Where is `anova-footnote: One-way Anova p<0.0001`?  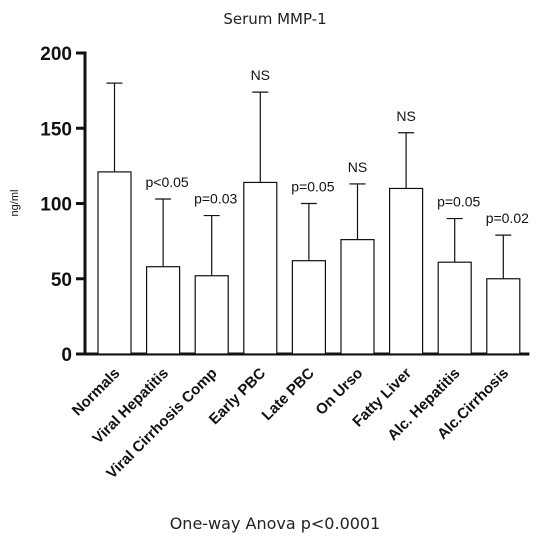 anova-footnote: One-way Anova p<0.0001 is located at coordinates (275, 523).